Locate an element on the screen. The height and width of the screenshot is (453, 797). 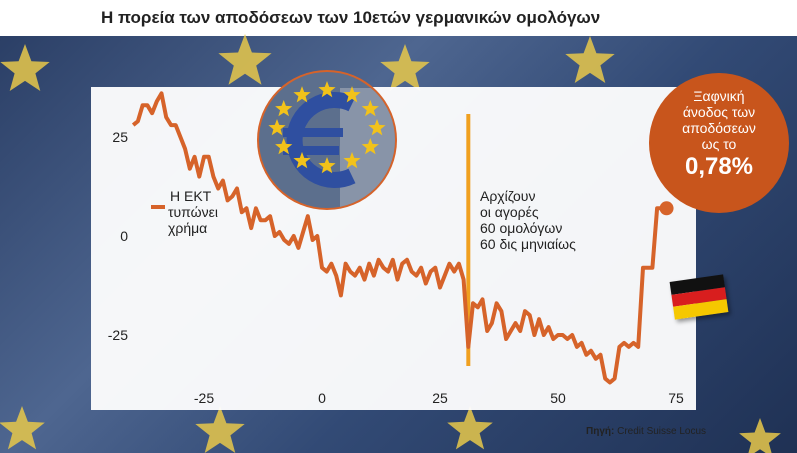
bubble-line4: ως το is located at coordinates (719, 144).